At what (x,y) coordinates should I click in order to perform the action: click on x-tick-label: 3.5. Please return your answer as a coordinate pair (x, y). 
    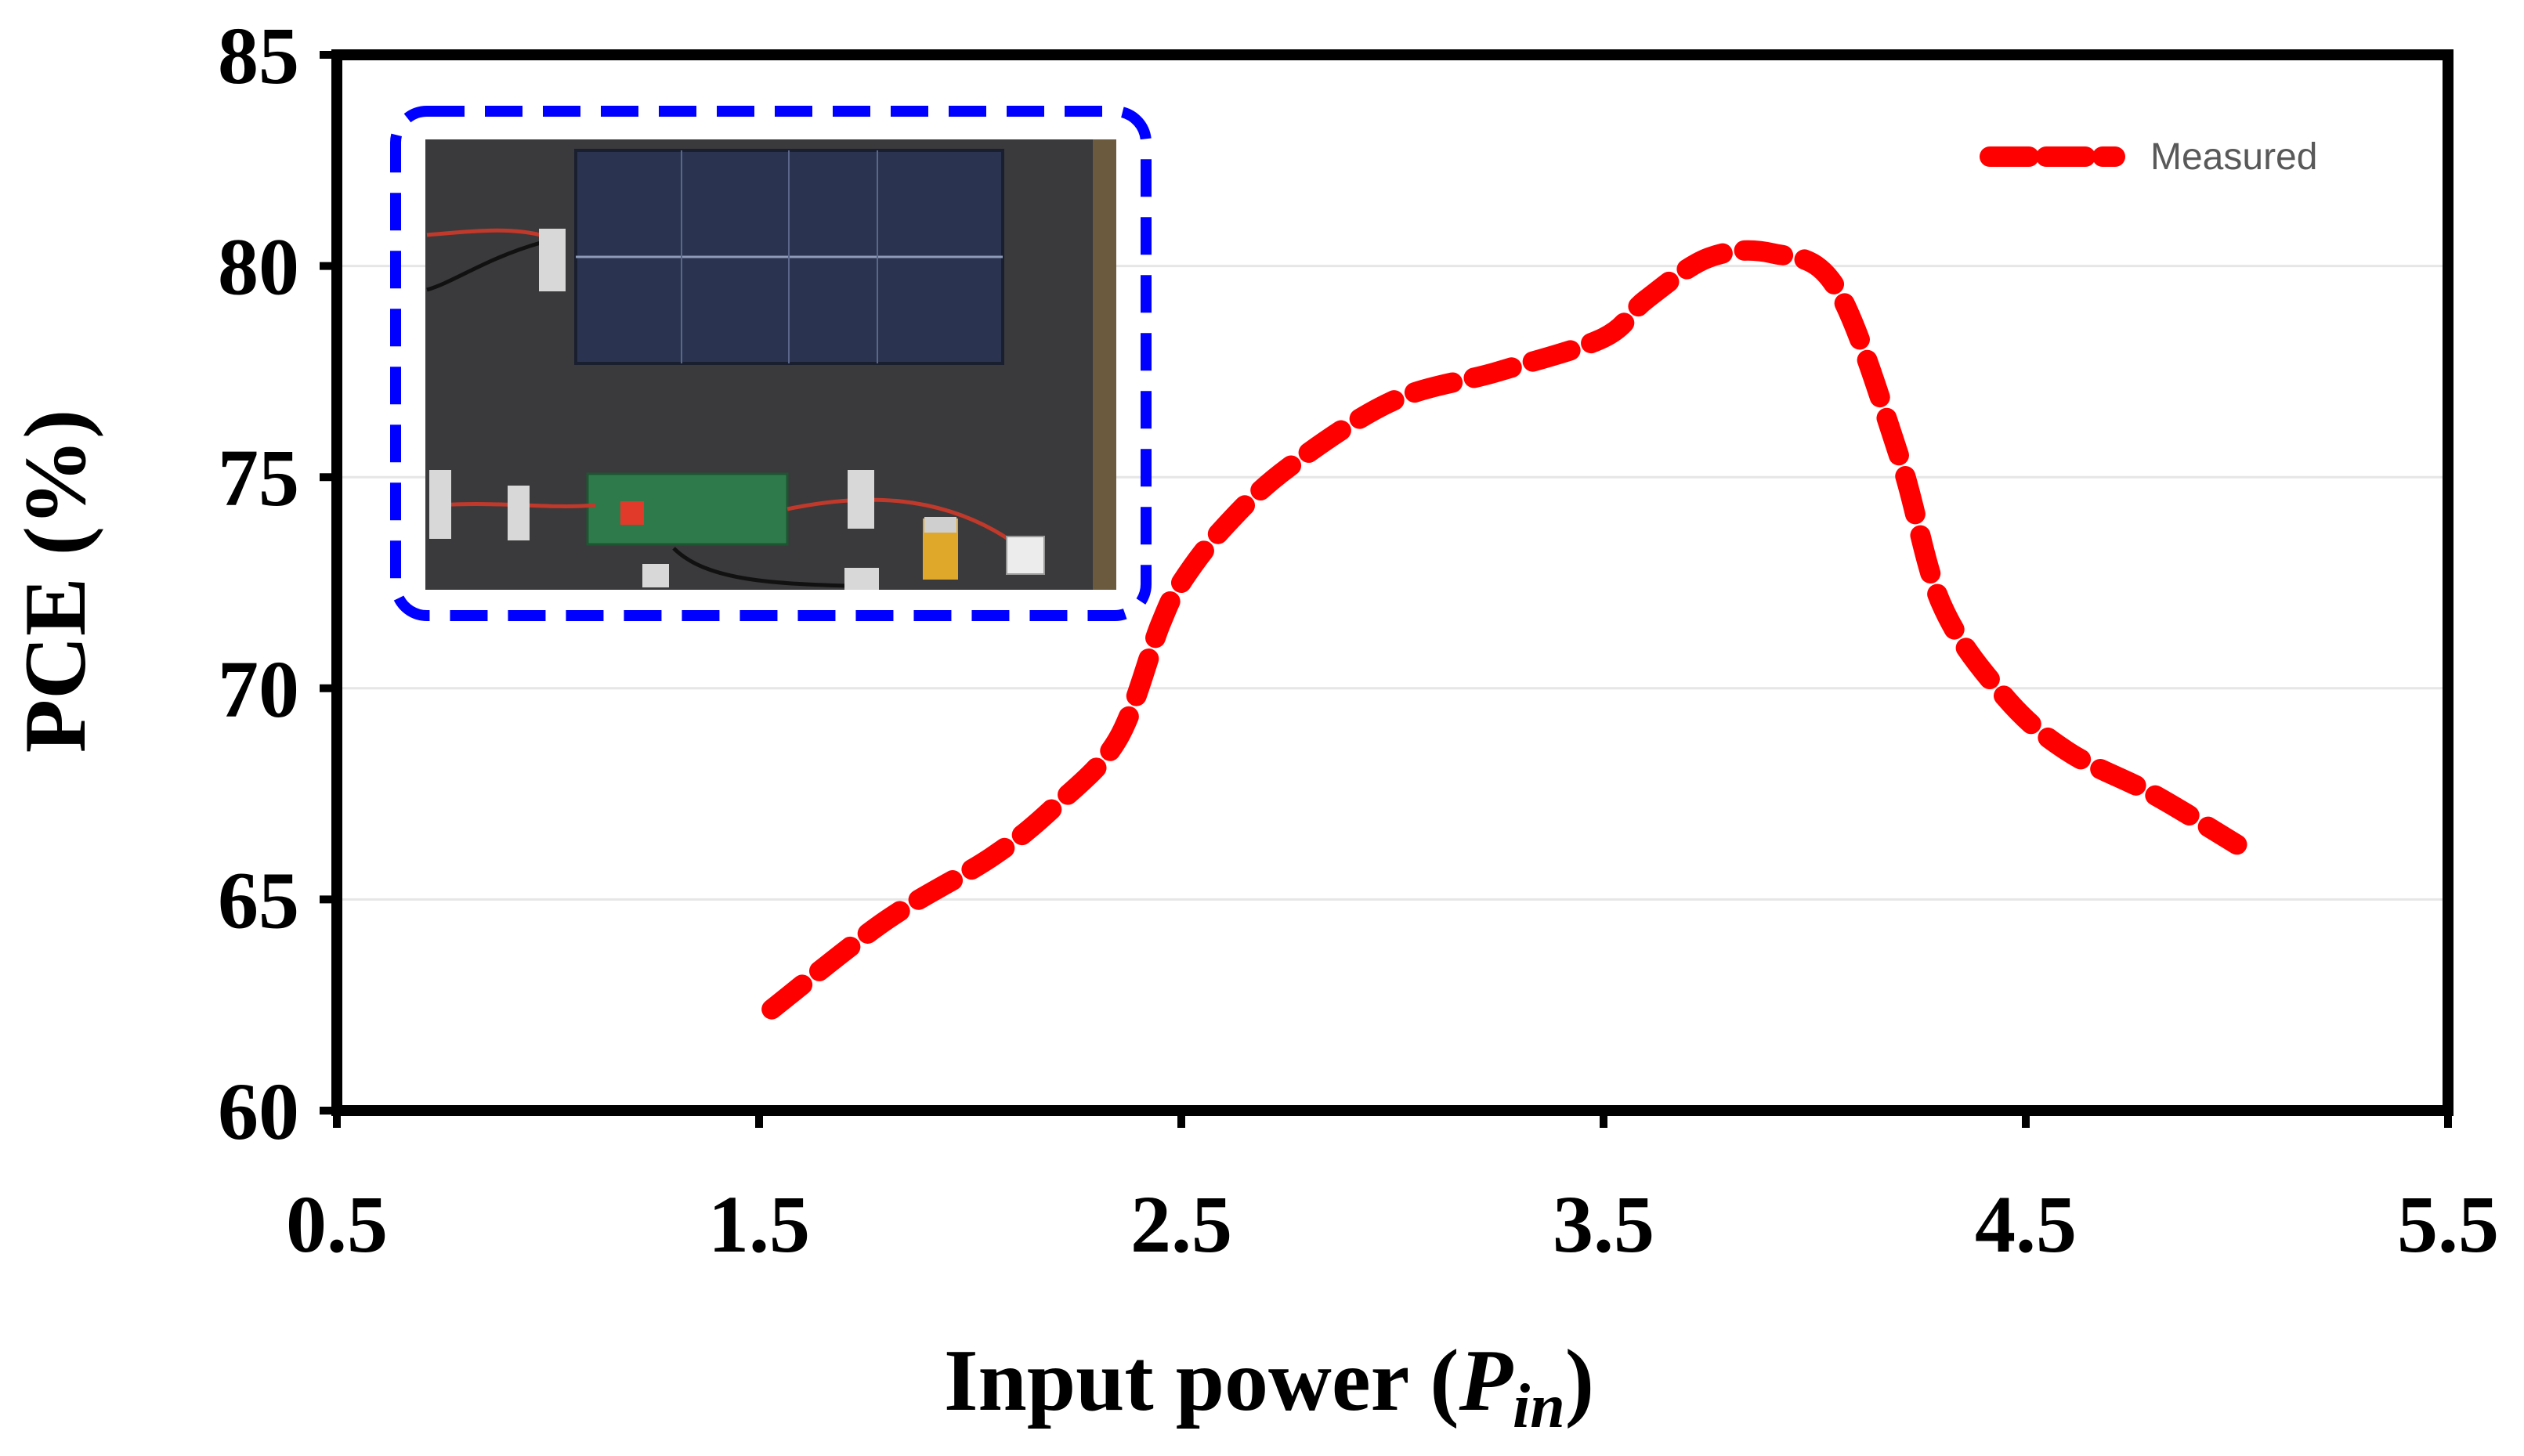
    Looking at the image, I should click on (1603, 1225).